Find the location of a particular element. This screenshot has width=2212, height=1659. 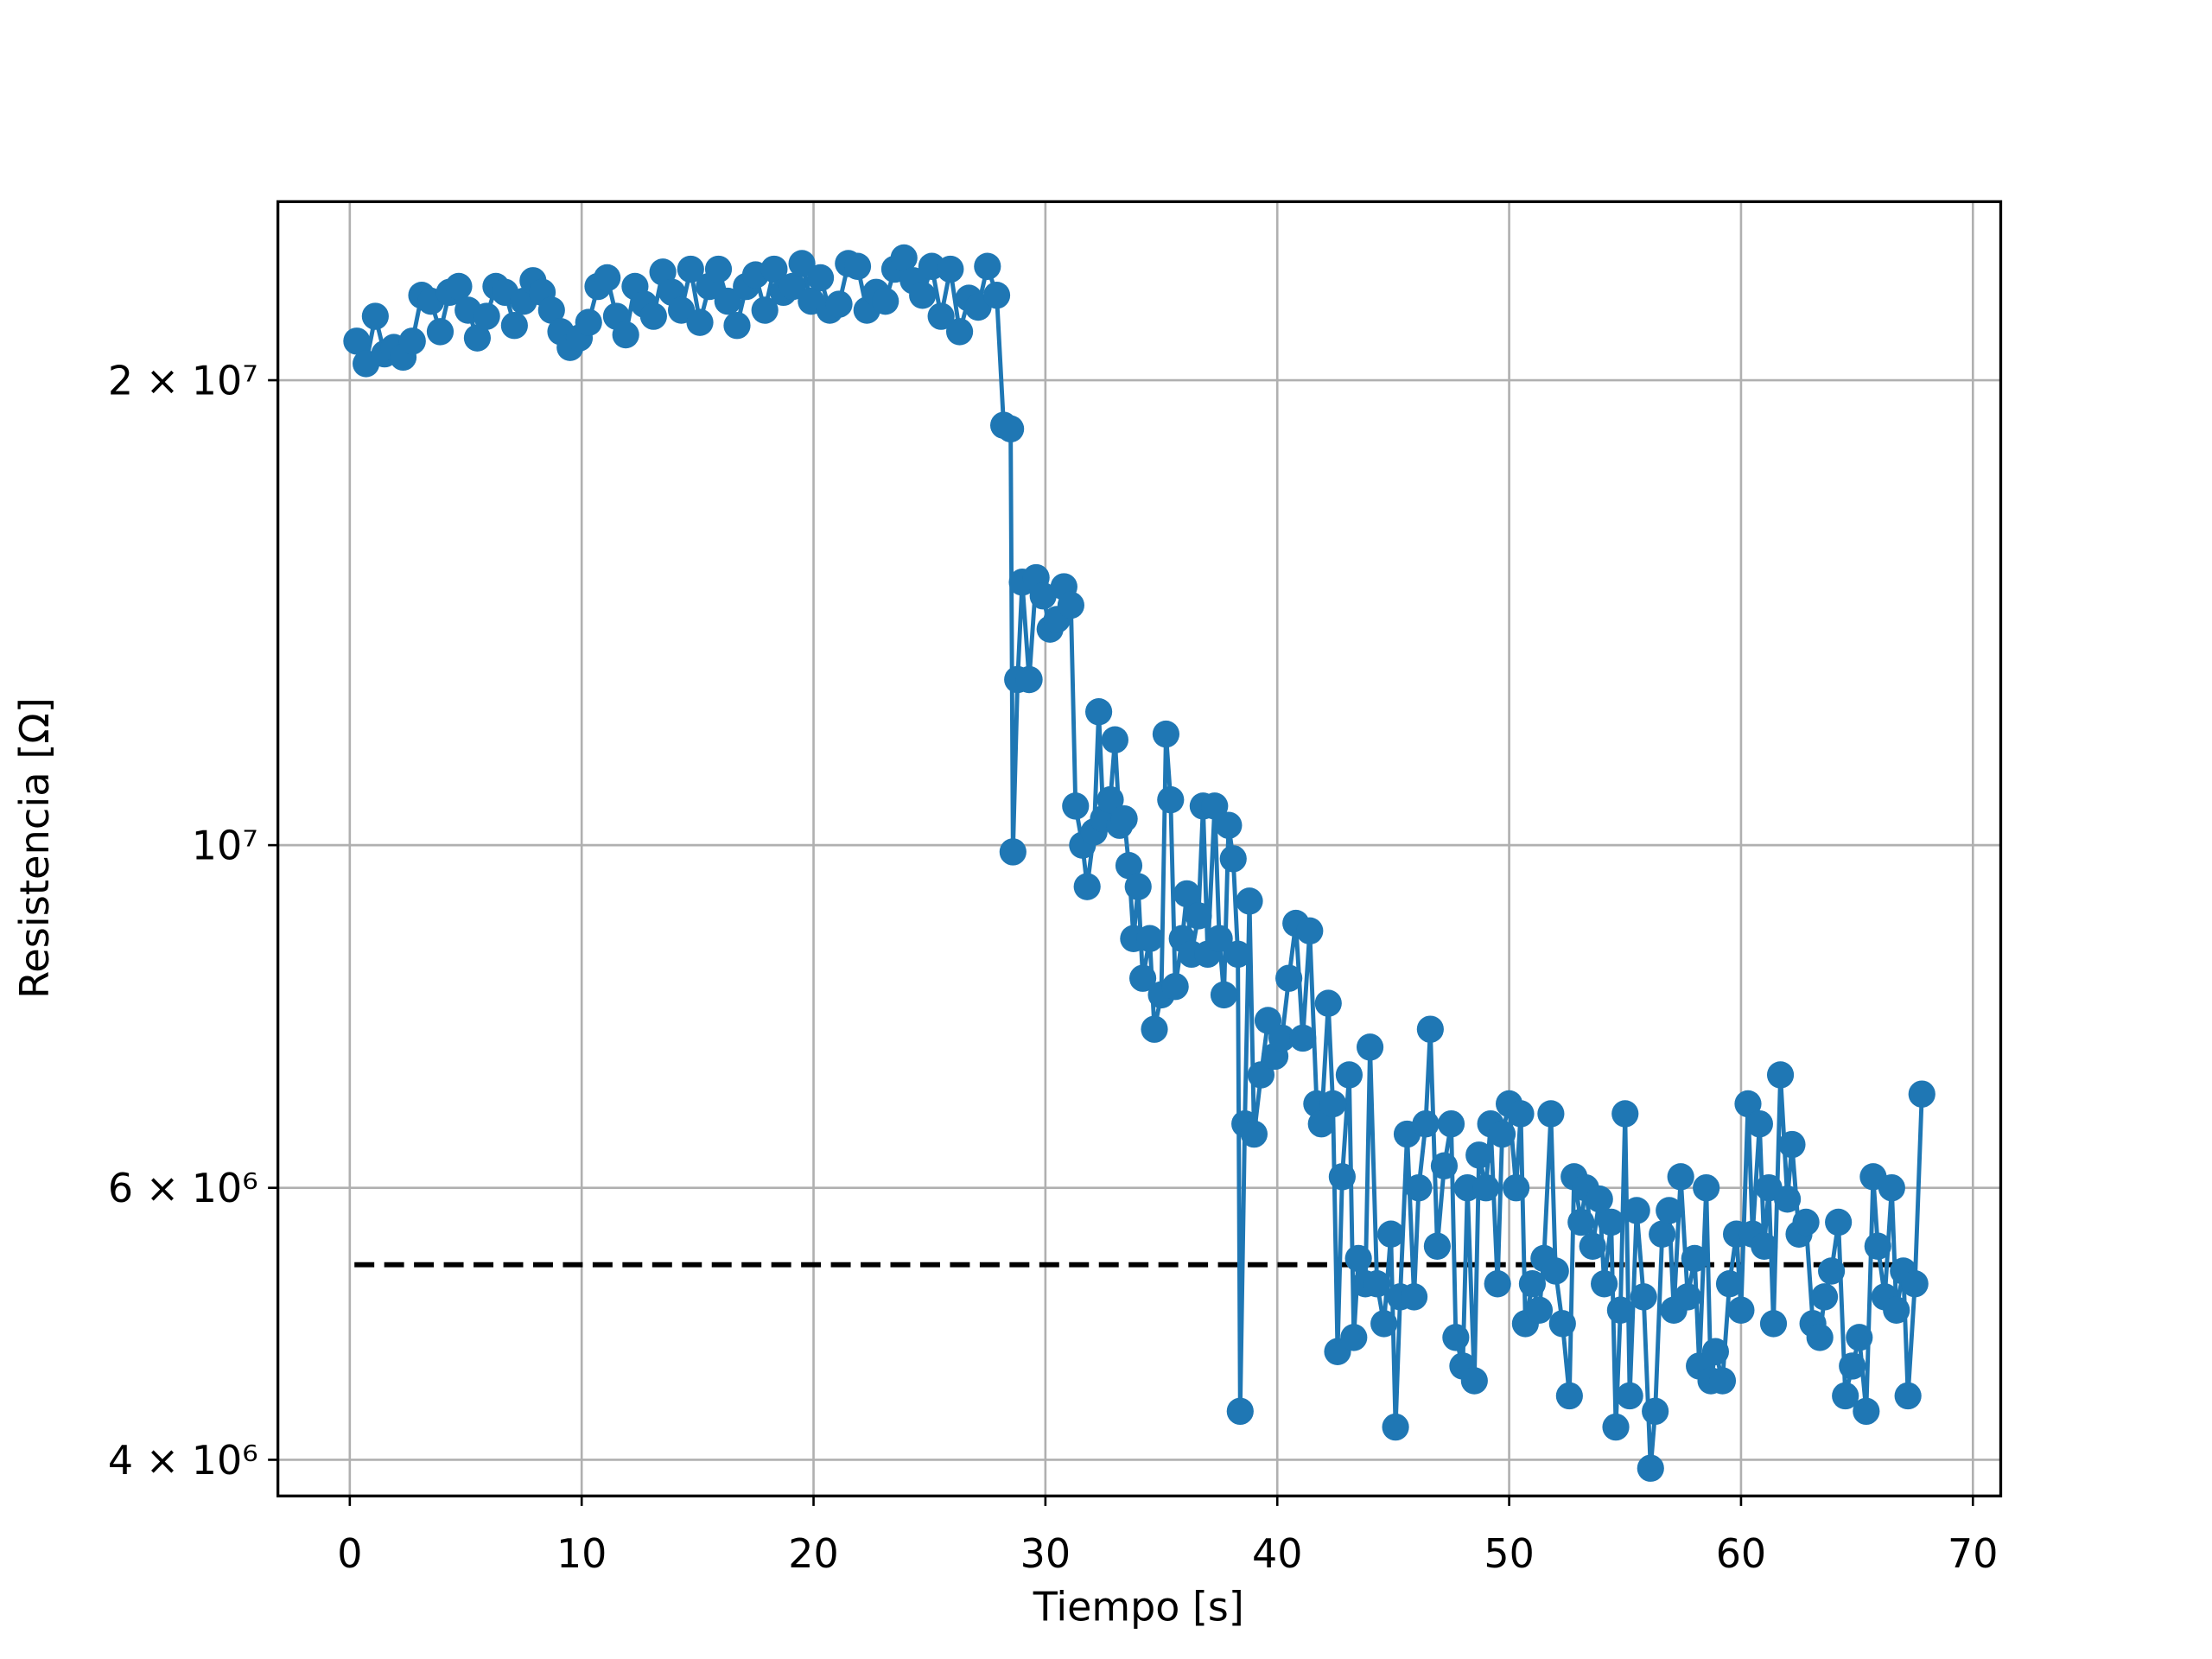

x-tick-label: 0 is located at coordinates (349, 1553).